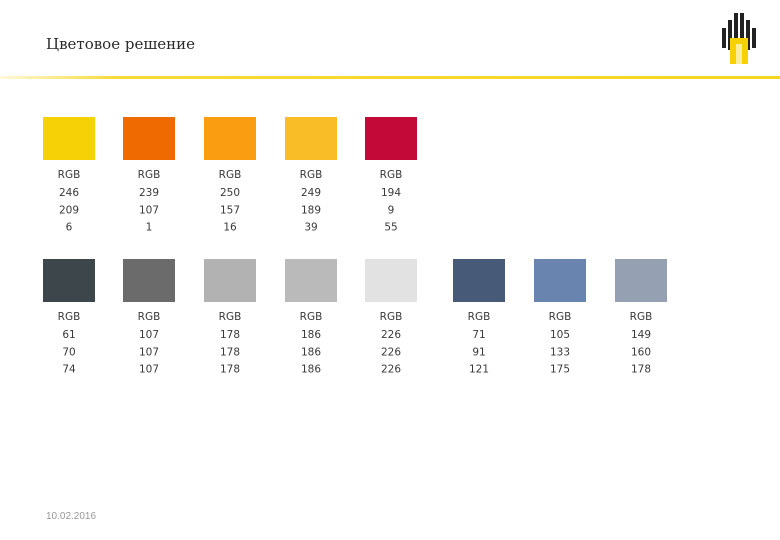  Describe the element at coordinates (230, 228) in the screenshot. I see `rgb-value: 16` at that location.